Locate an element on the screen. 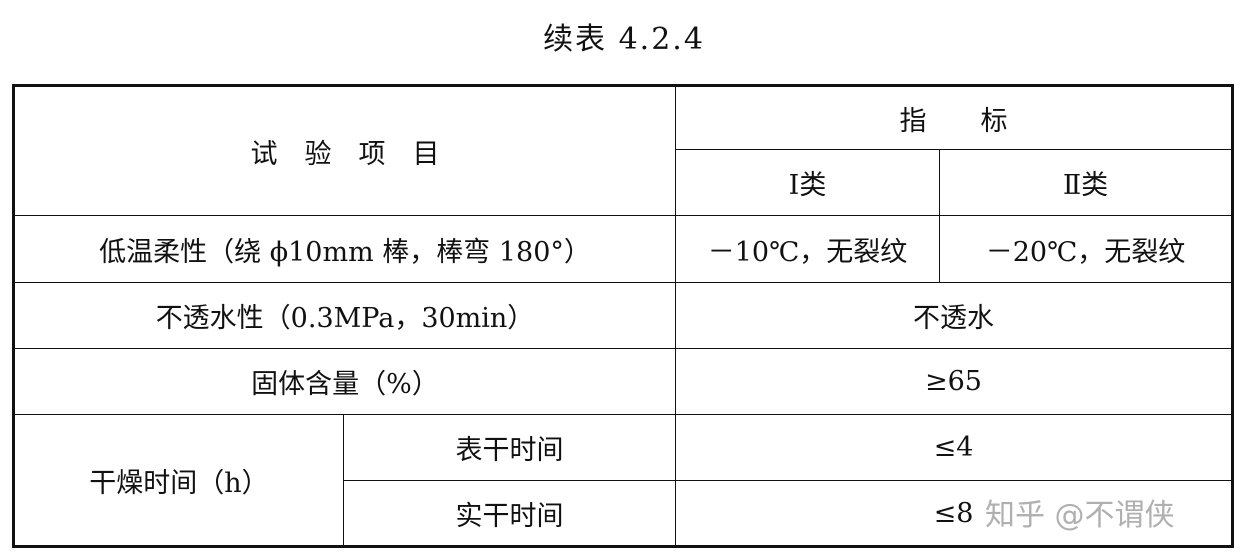 The width and height of the screenshot is (1248, 559). row-solid-content-item: 固体含量（%） is located at coordinates (345, 382).